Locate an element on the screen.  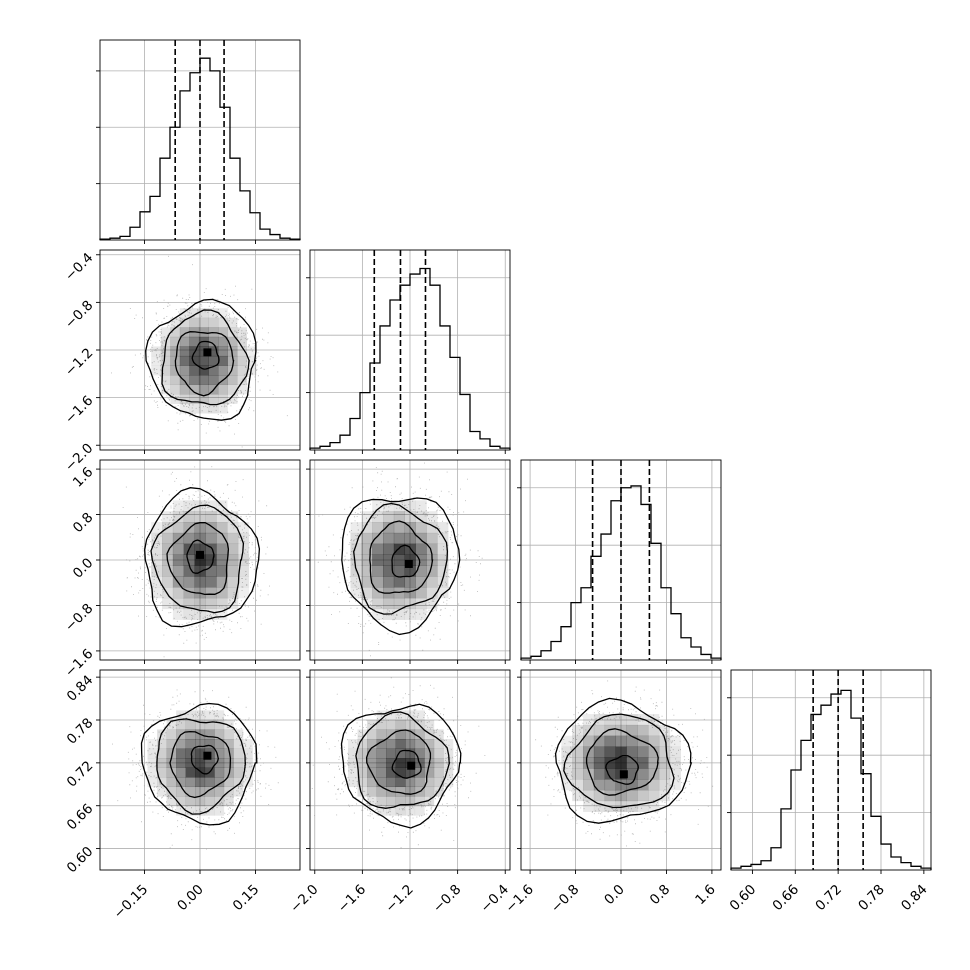
x-tick-label: −0.4 is located at coordinates (495, 899).